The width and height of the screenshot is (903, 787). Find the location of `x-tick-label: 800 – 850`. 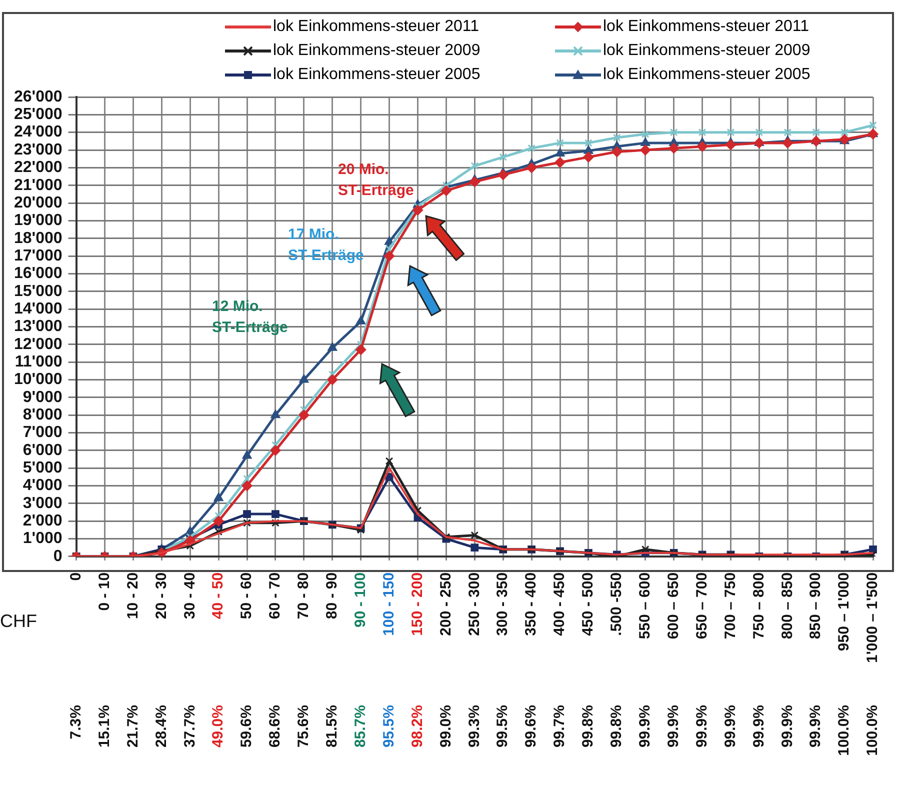

x-tick-label: 800 – 850 is located at coordinates (787, 606).